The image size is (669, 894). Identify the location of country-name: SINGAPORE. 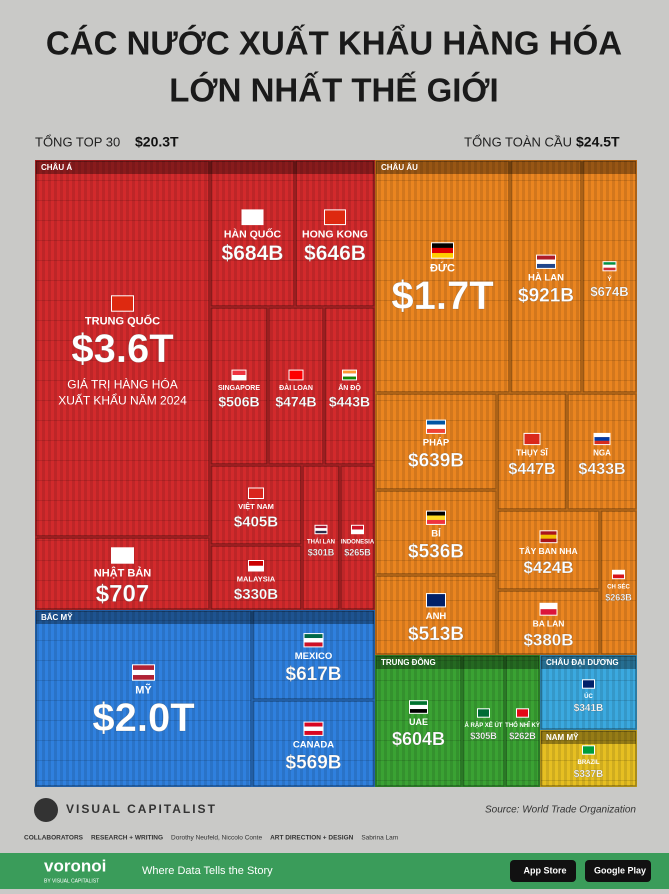
(239, 388).